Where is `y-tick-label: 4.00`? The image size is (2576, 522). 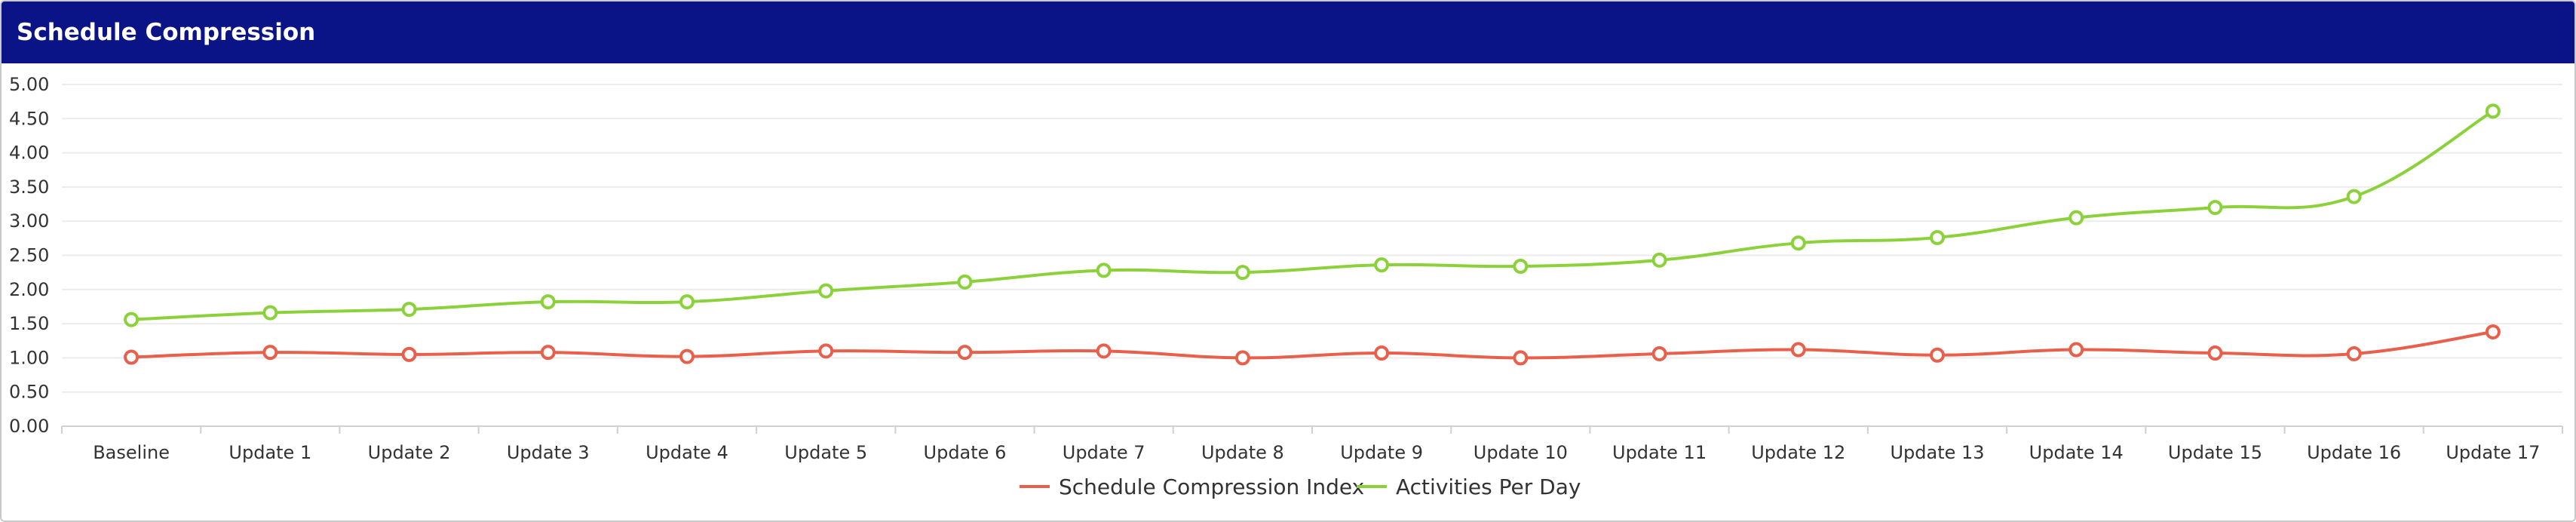 y-tick-label: 4.00 is located at coordinates (29, 153).